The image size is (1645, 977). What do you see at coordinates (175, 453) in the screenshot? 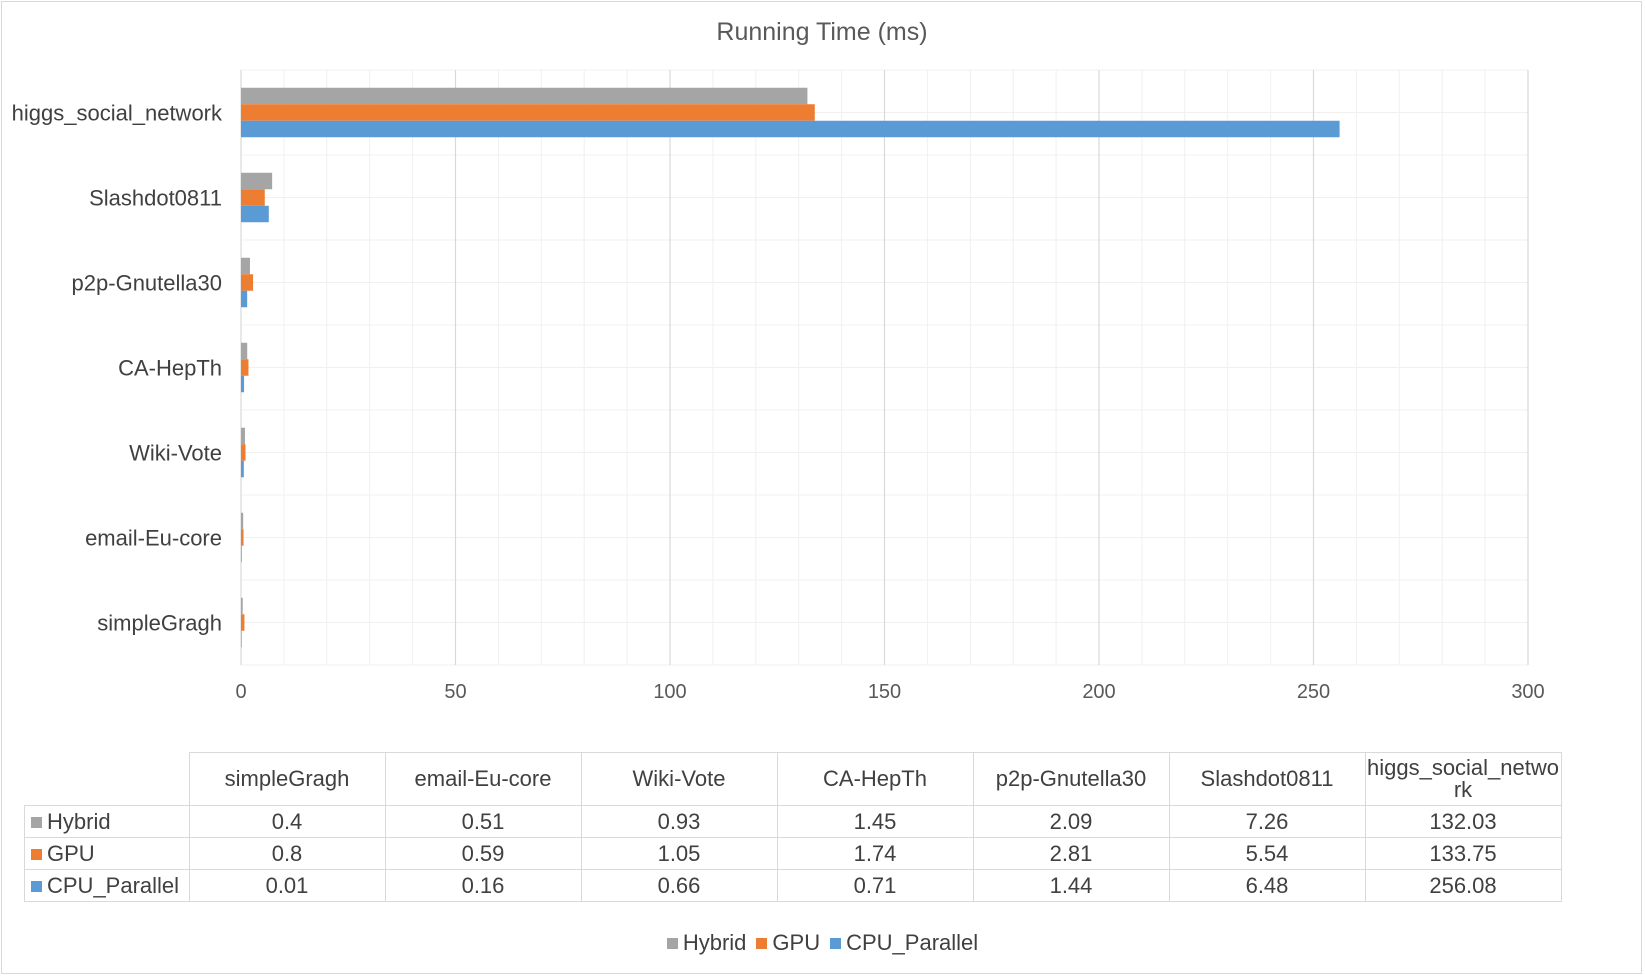
I see `category-label-wiki-vote: Wiki-Vote` at bounding box center [175, 453].